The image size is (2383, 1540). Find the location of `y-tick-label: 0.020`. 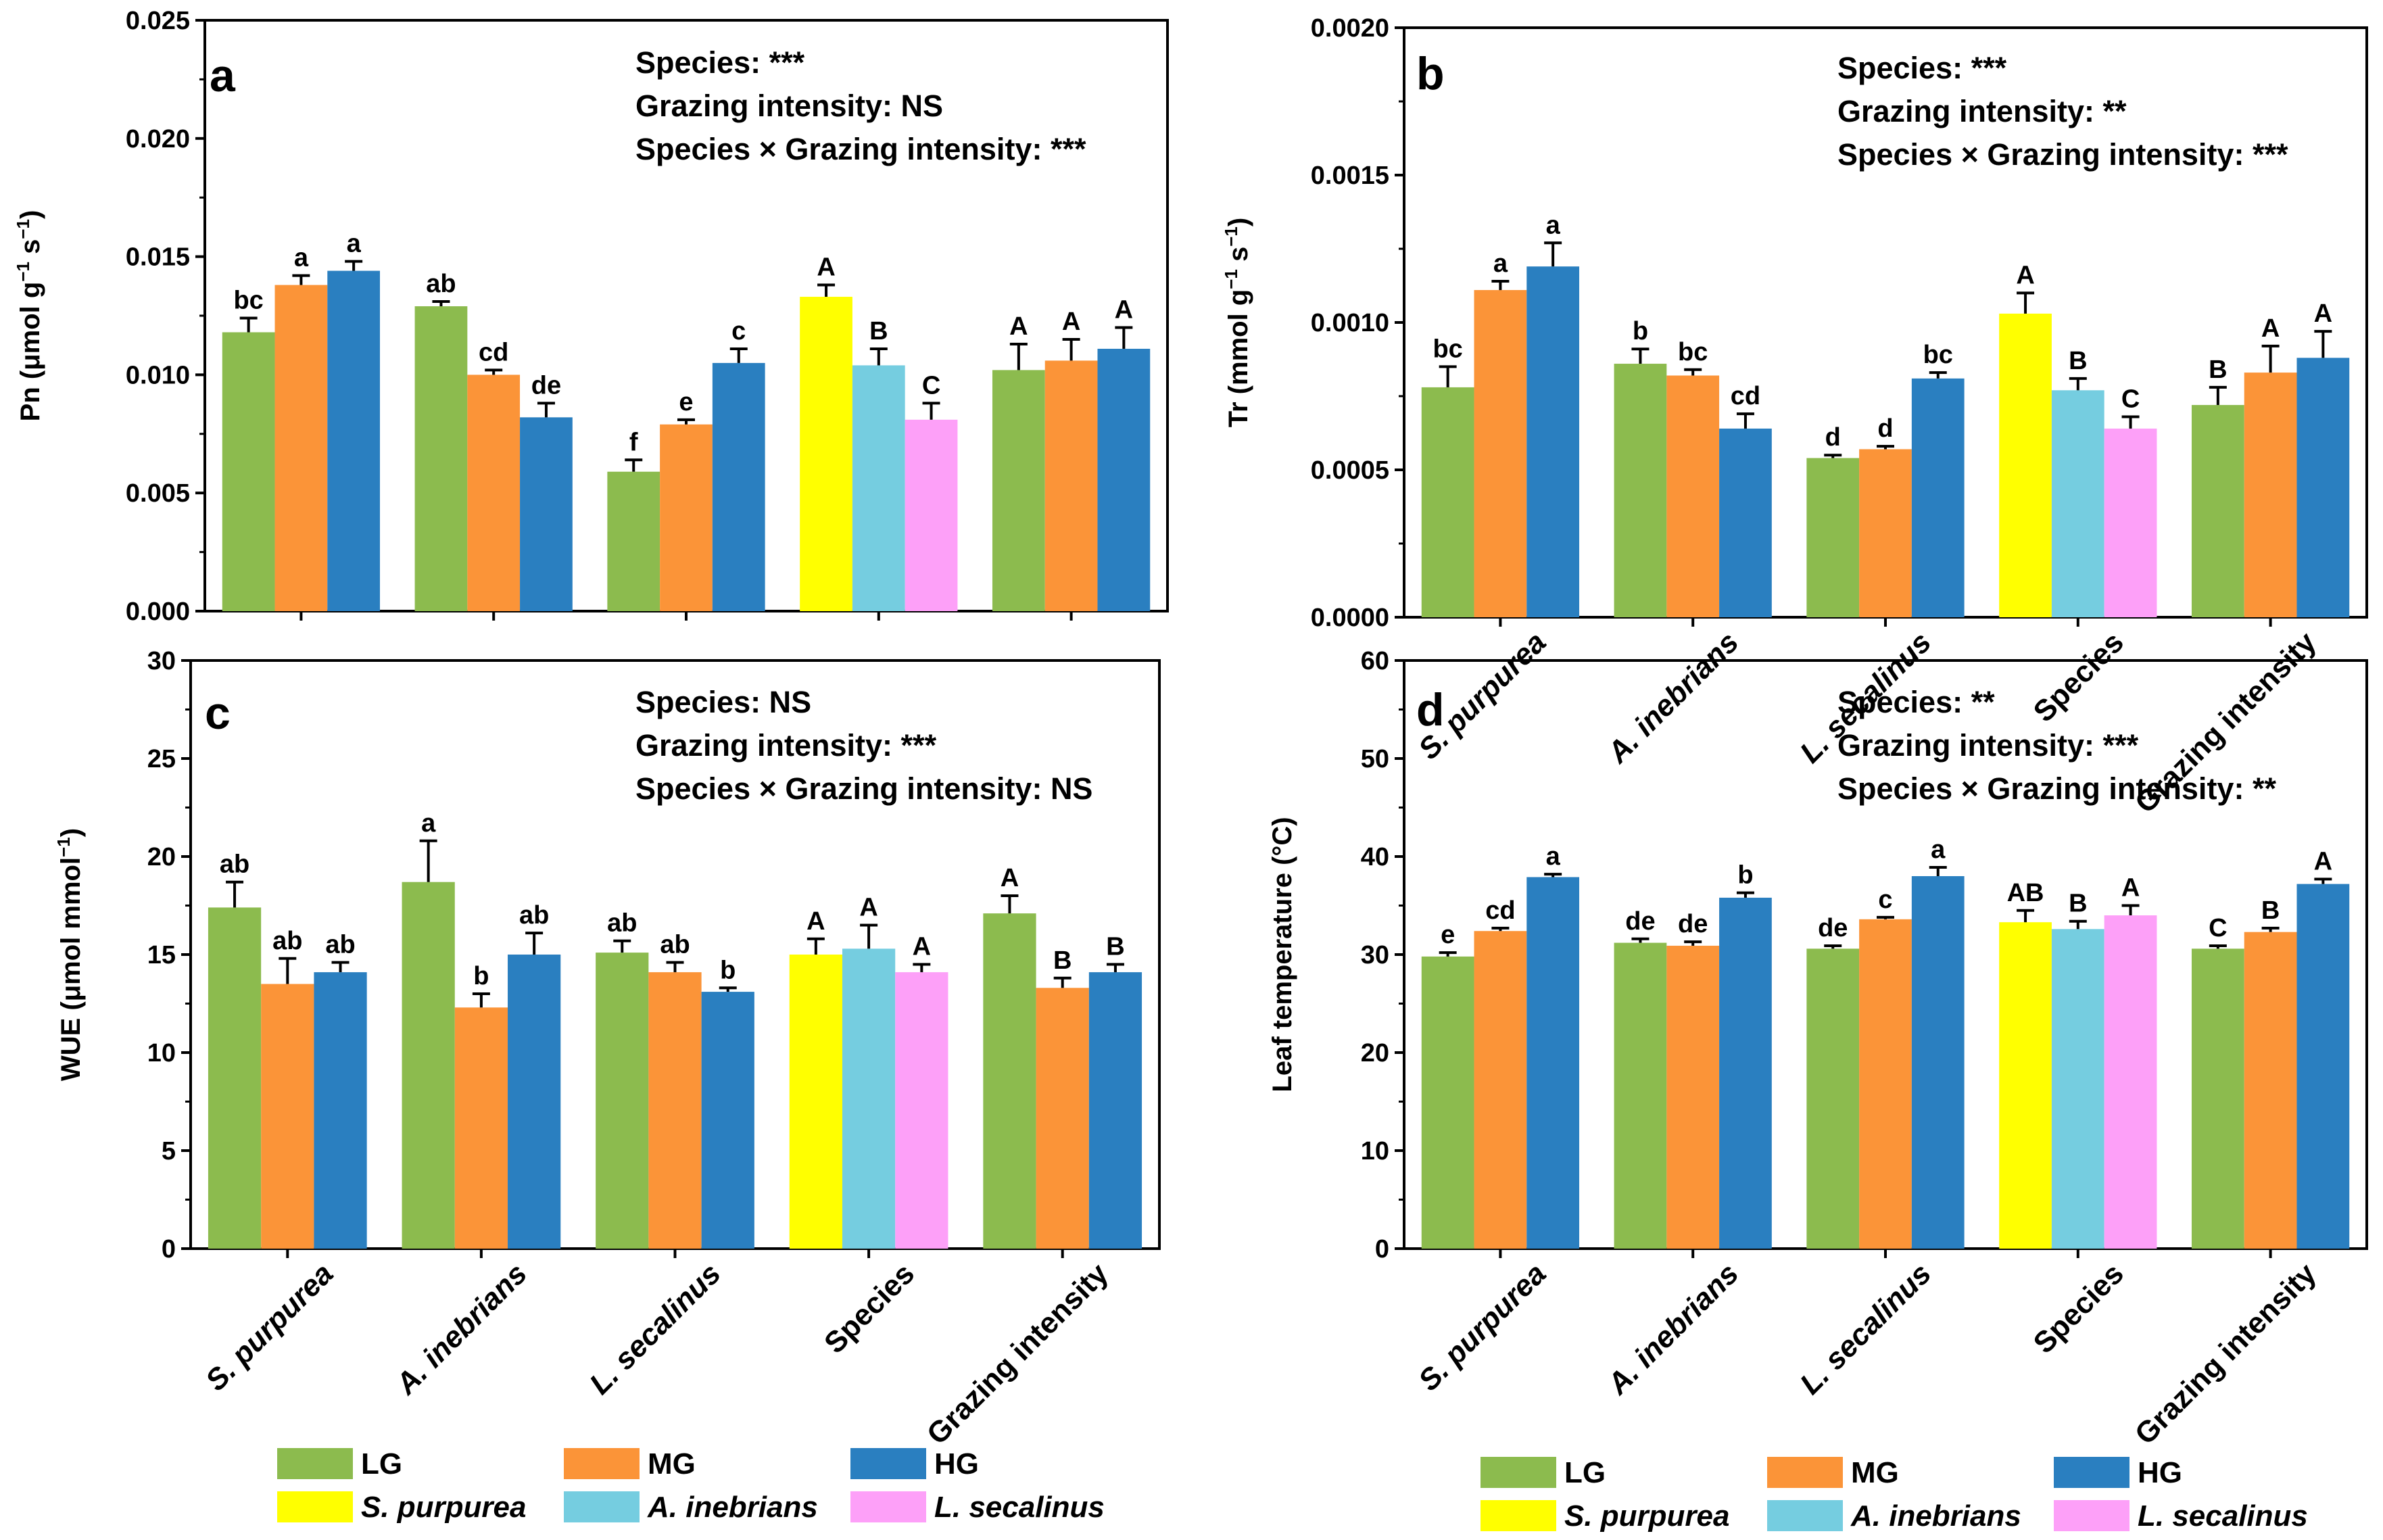

y-tick-label: 0.020 is located at coordinates (158, 139).